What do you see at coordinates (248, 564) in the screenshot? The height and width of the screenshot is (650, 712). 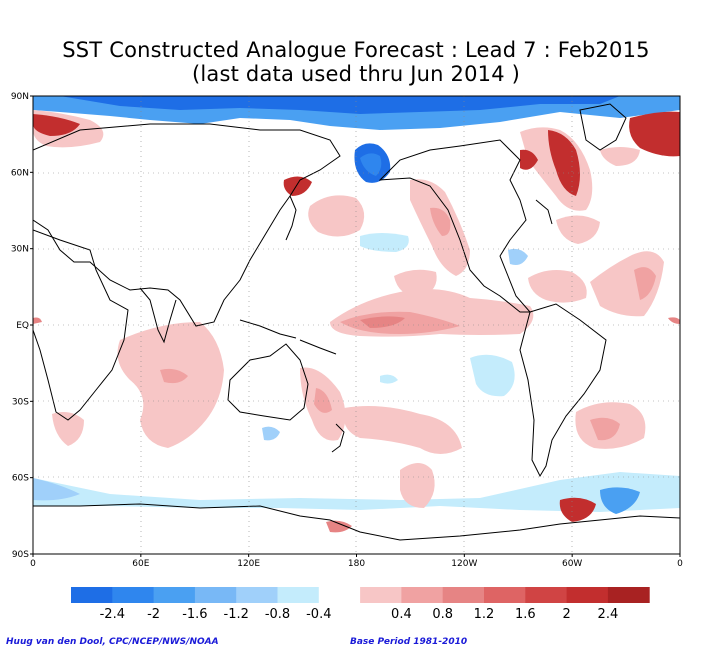 I see `lon-tick-label: 120E` at bounding box center [248, 564].